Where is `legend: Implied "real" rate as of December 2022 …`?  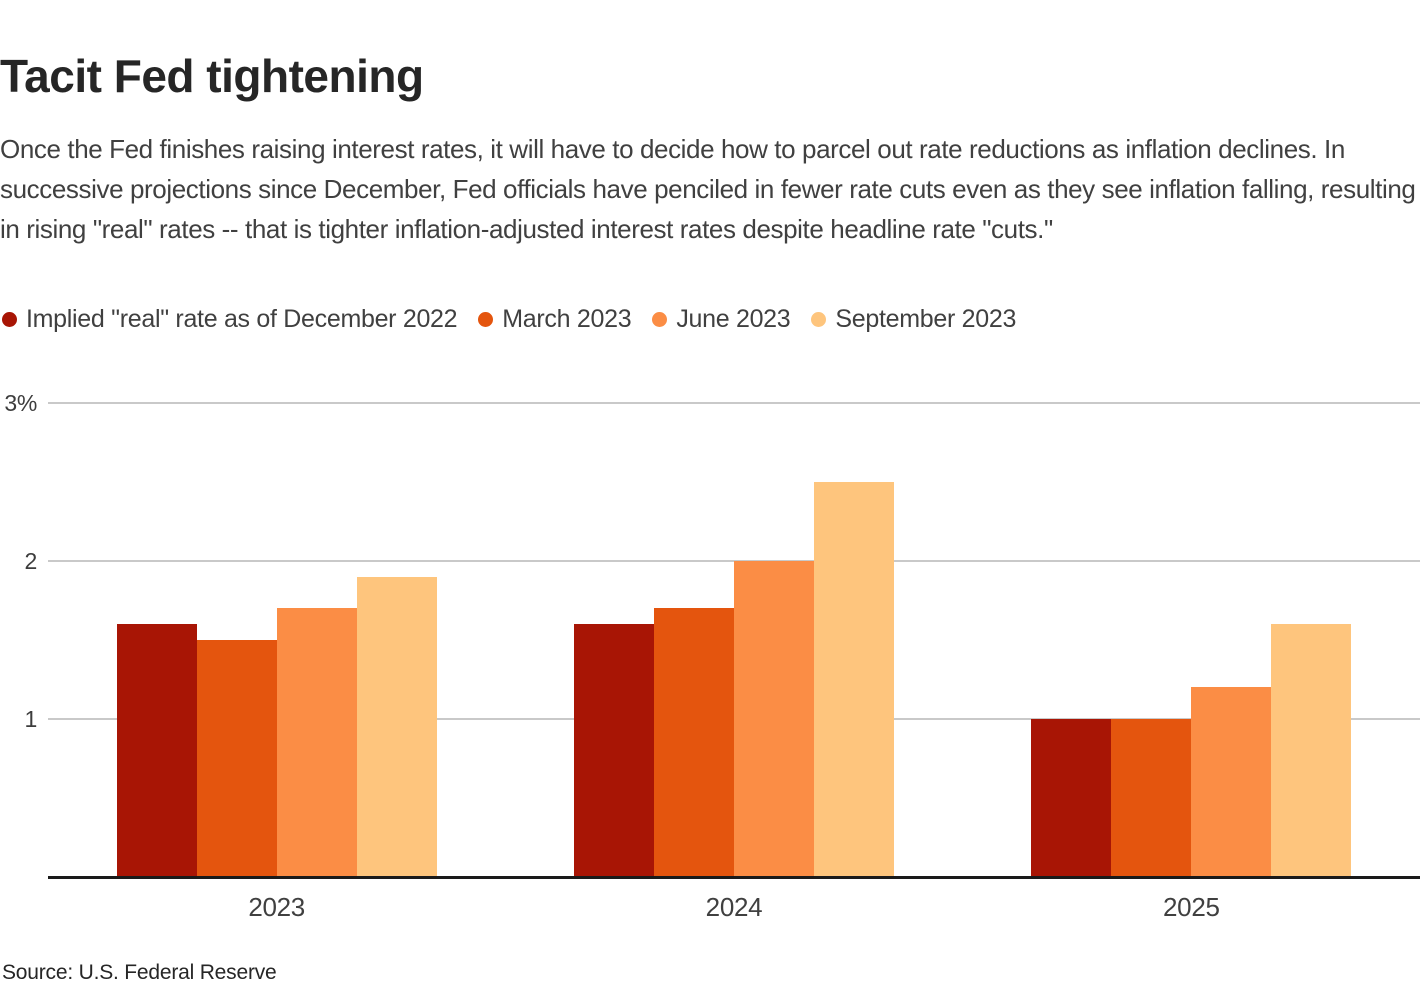
legend: Implied "real" rate as of December 2022 … is located at coordinates (509, 319).